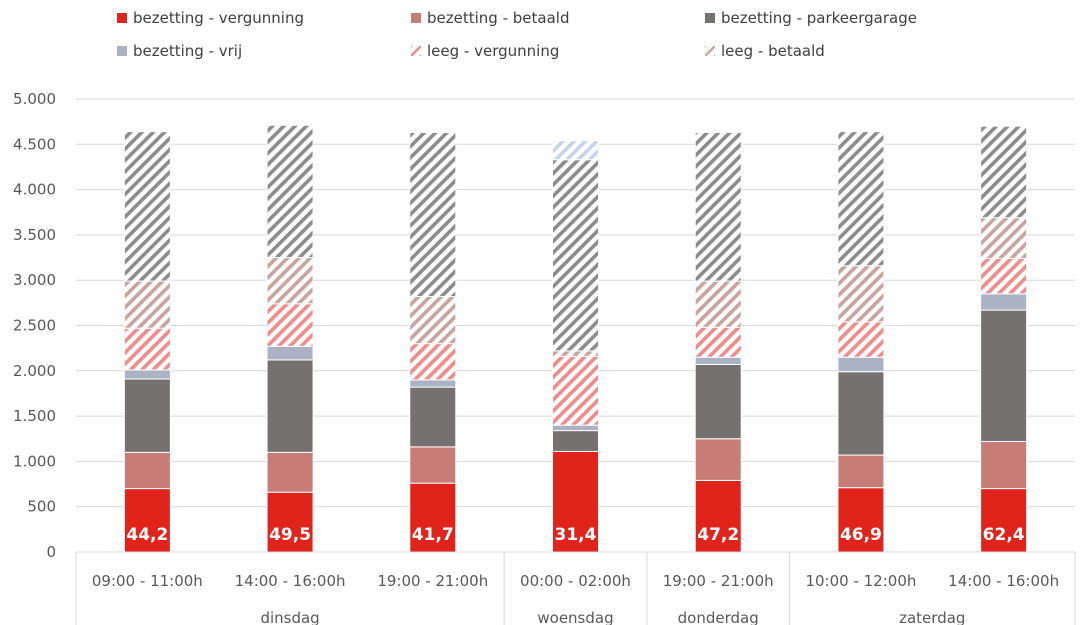  What do you see at coordinates (932, 617) in the screenshot?
I see `group-label: zaterdag` at bounding box center [932, 617].